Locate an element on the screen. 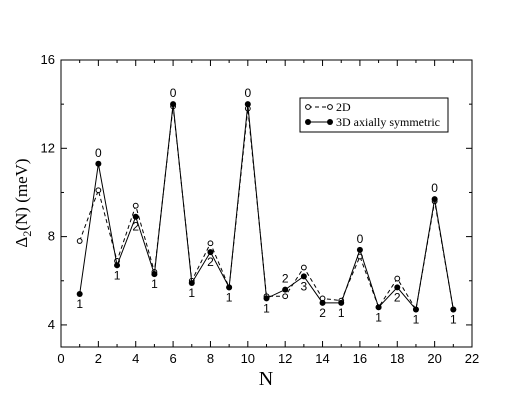 Image resolution: width=529 pixels, height=409 pixels. y-axis-title-subscript: 2 is located at coordinates (27, 234).